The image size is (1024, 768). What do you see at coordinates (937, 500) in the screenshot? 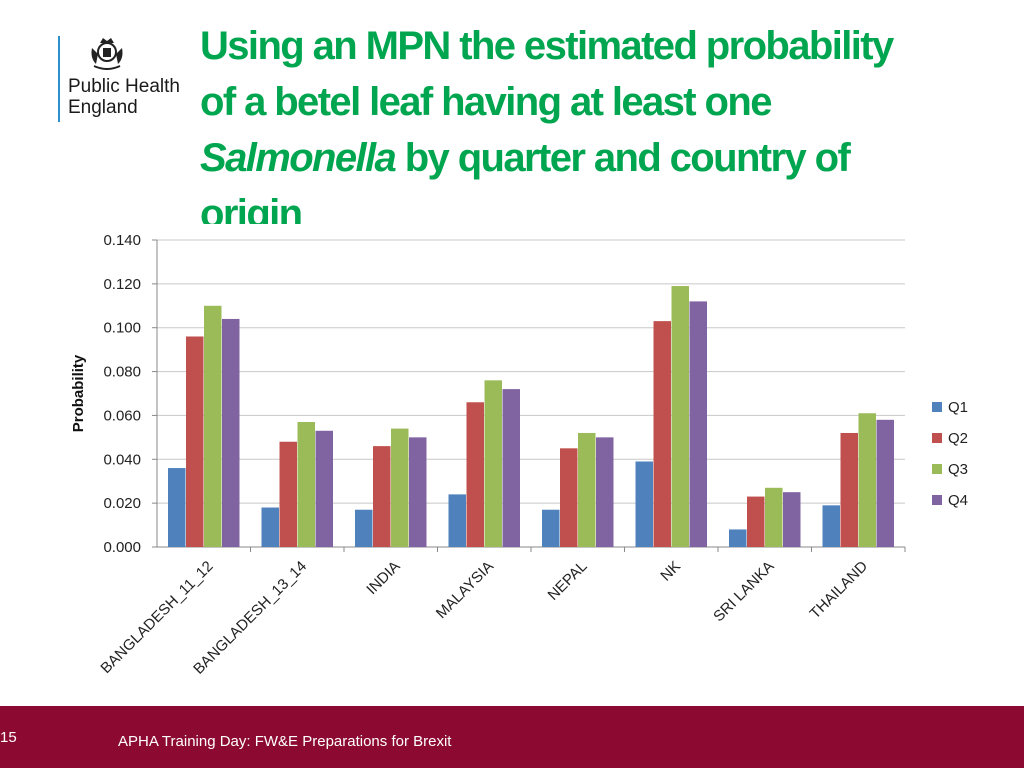
I see `legend-swatch-q4` at bounding box center [937, 500].